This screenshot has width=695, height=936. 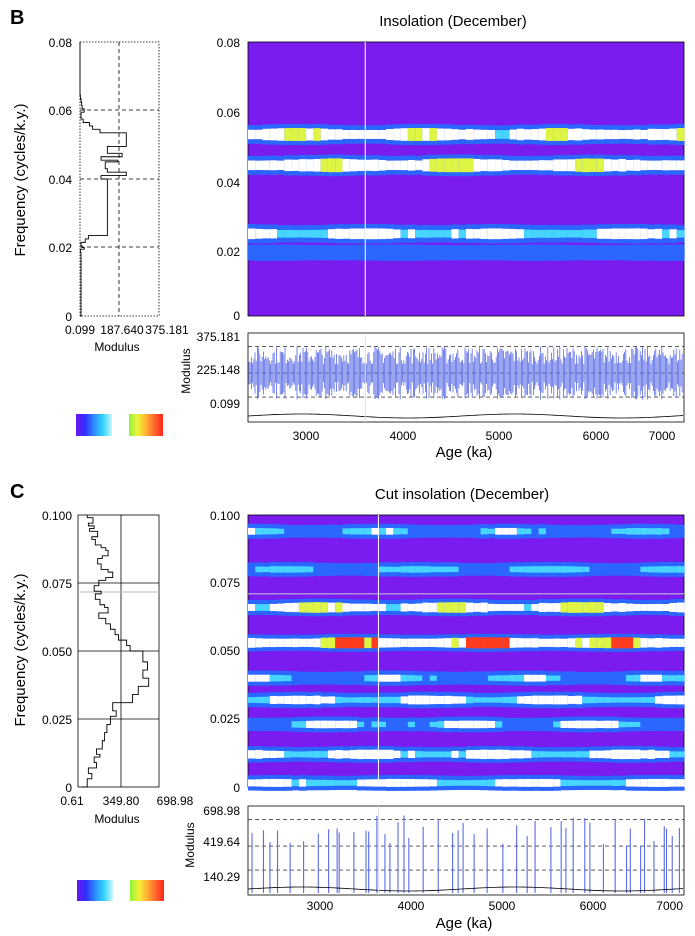 What do you see at coordinates (61, 180) in the screenshot?
I see `freq-tick-b-2: 0.04` at bounding box center [61, 180].